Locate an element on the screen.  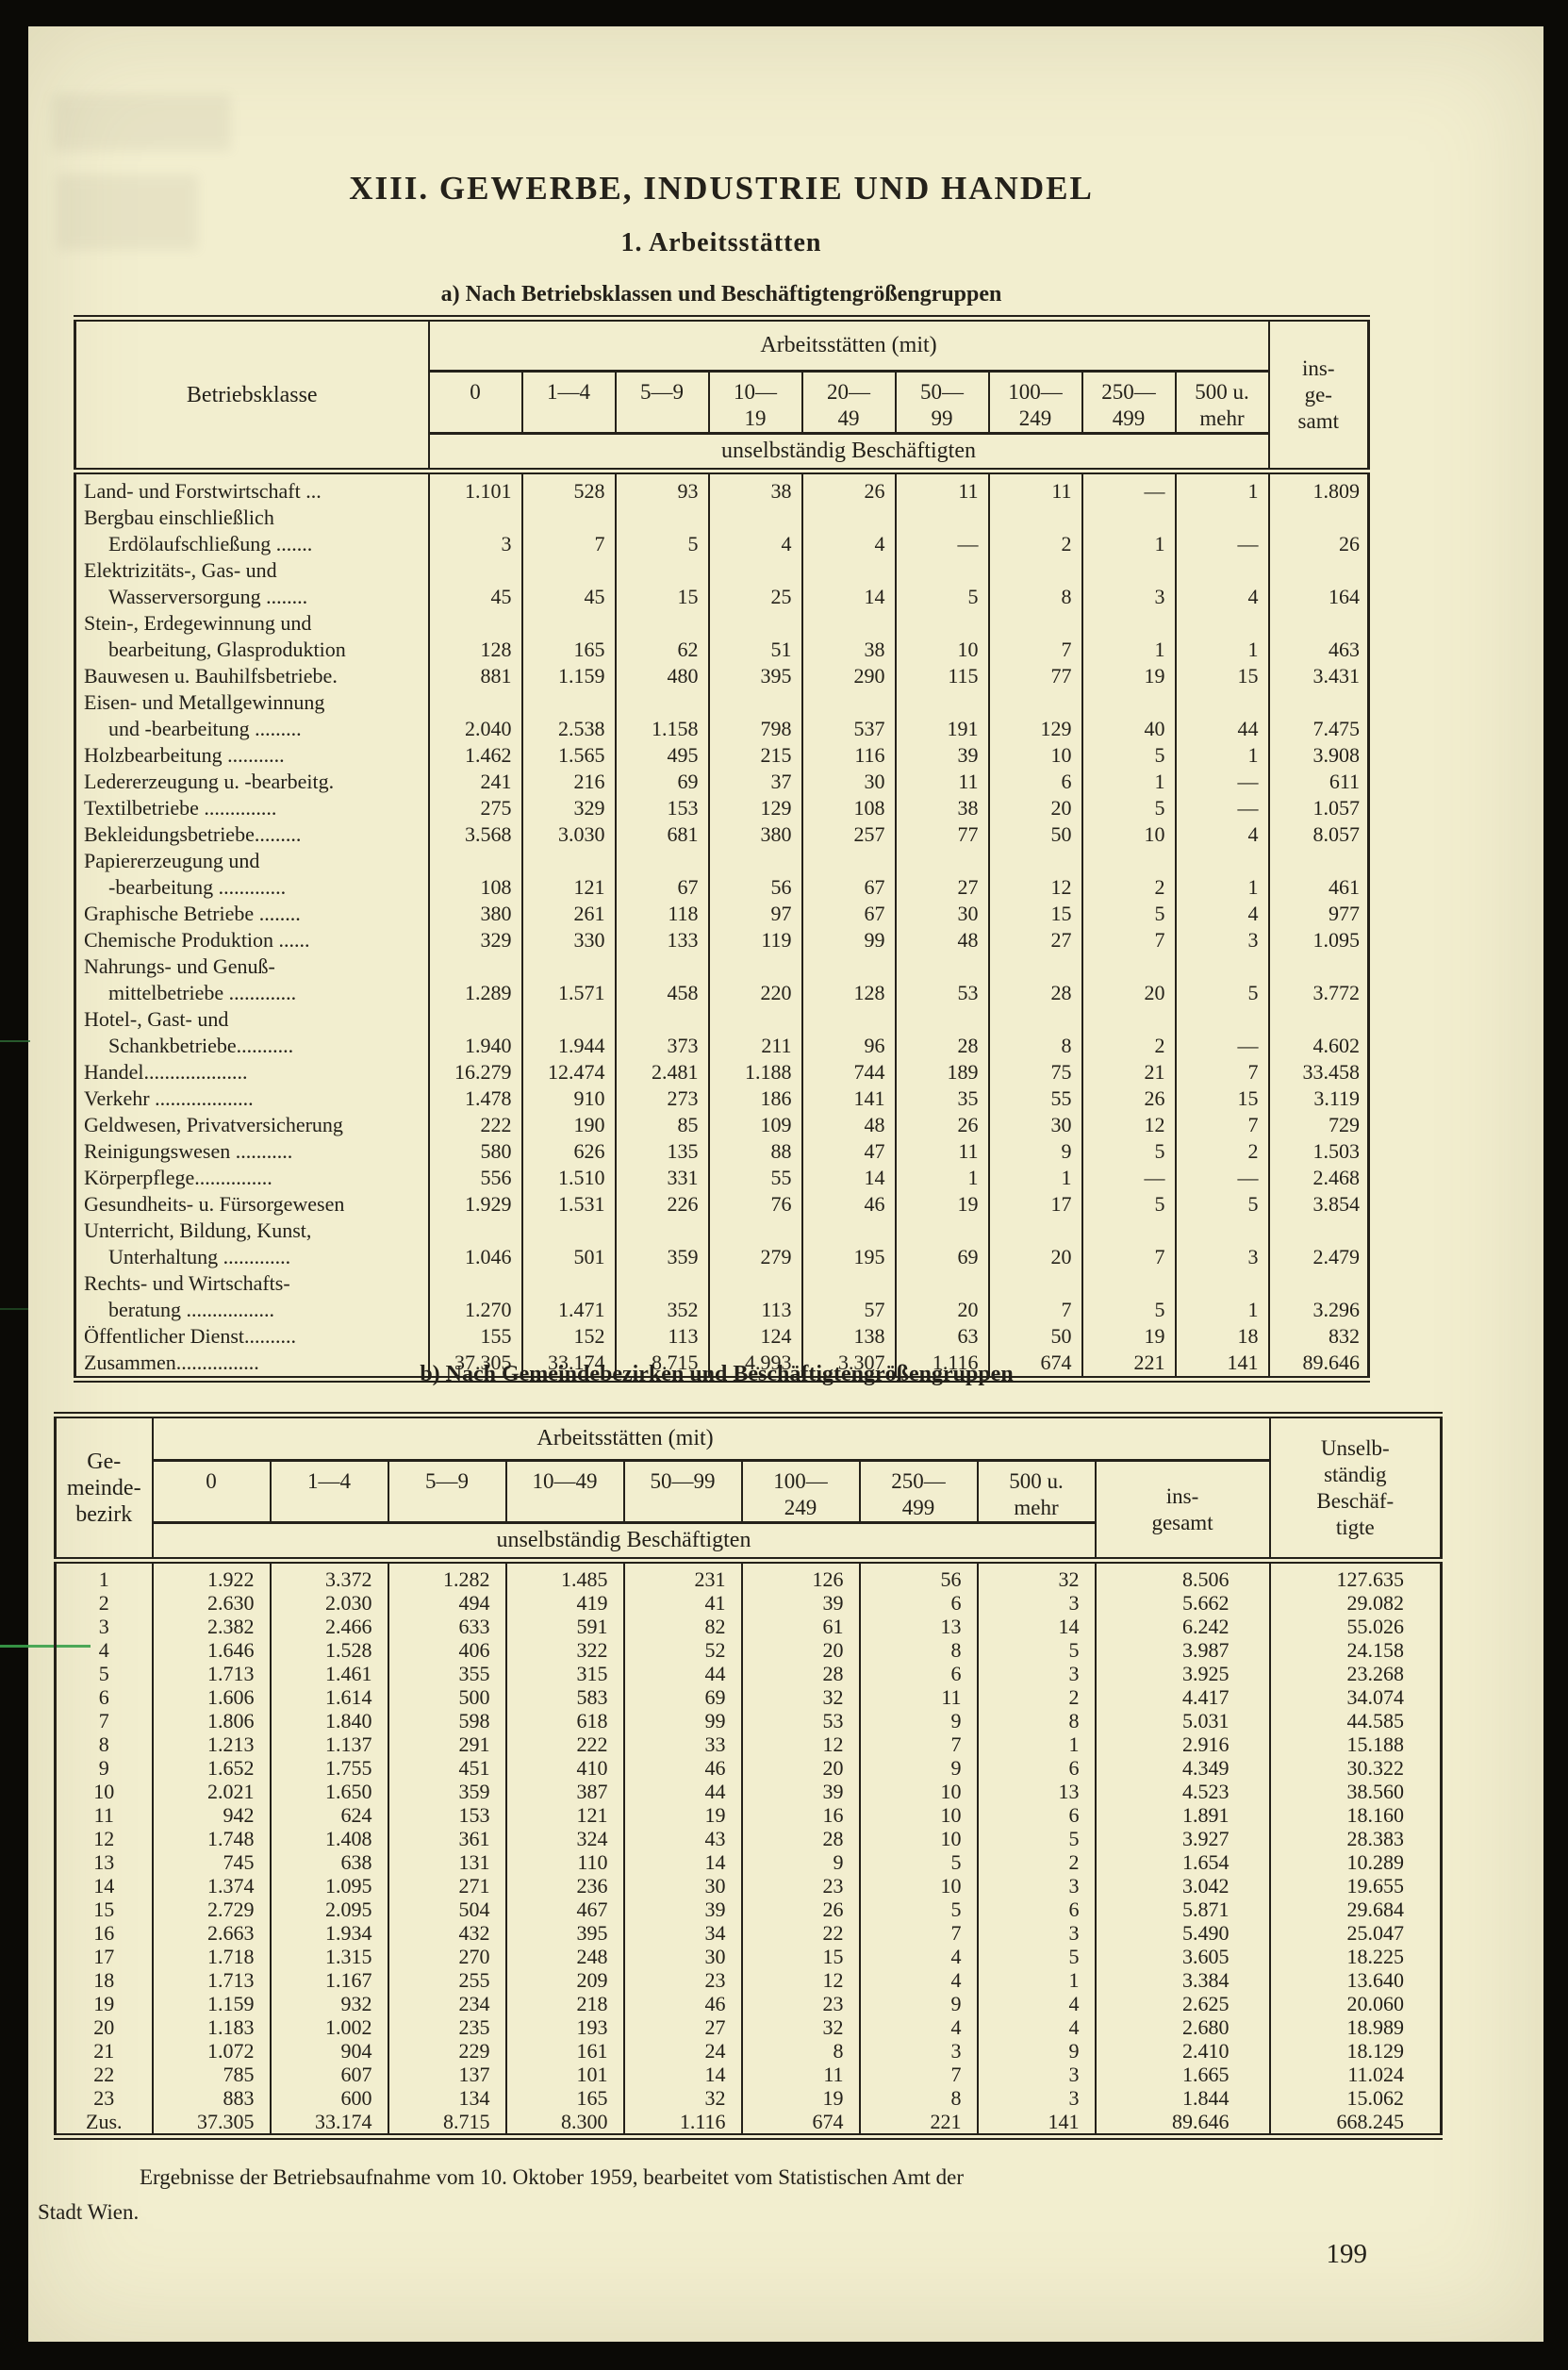
value-cell: 2.382 is located at coordinates (211, 1626).